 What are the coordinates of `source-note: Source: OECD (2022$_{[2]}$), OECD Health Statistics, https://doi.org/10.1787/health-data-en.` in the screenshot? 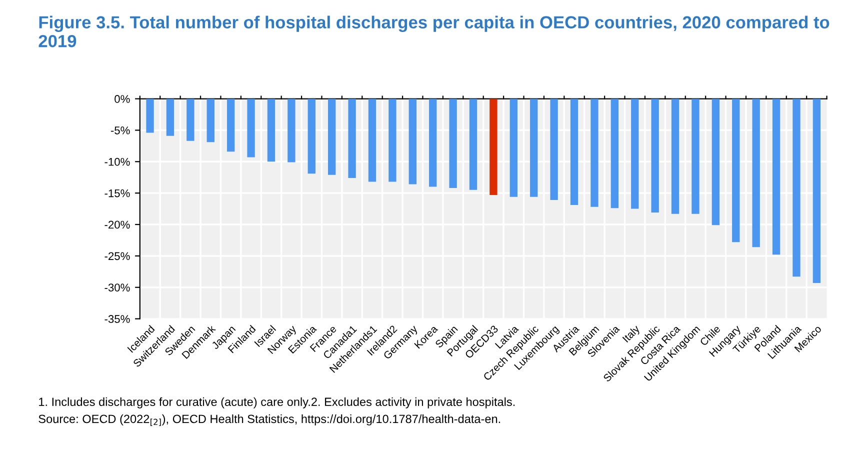 It's located at (269, 420).